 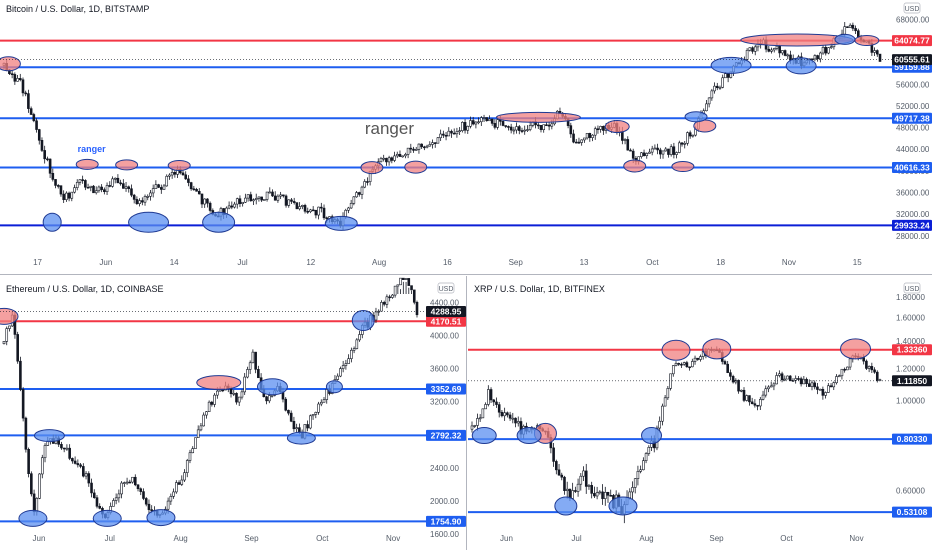 I want to click on xrp-currency-badge, so click(x=912, y=288).